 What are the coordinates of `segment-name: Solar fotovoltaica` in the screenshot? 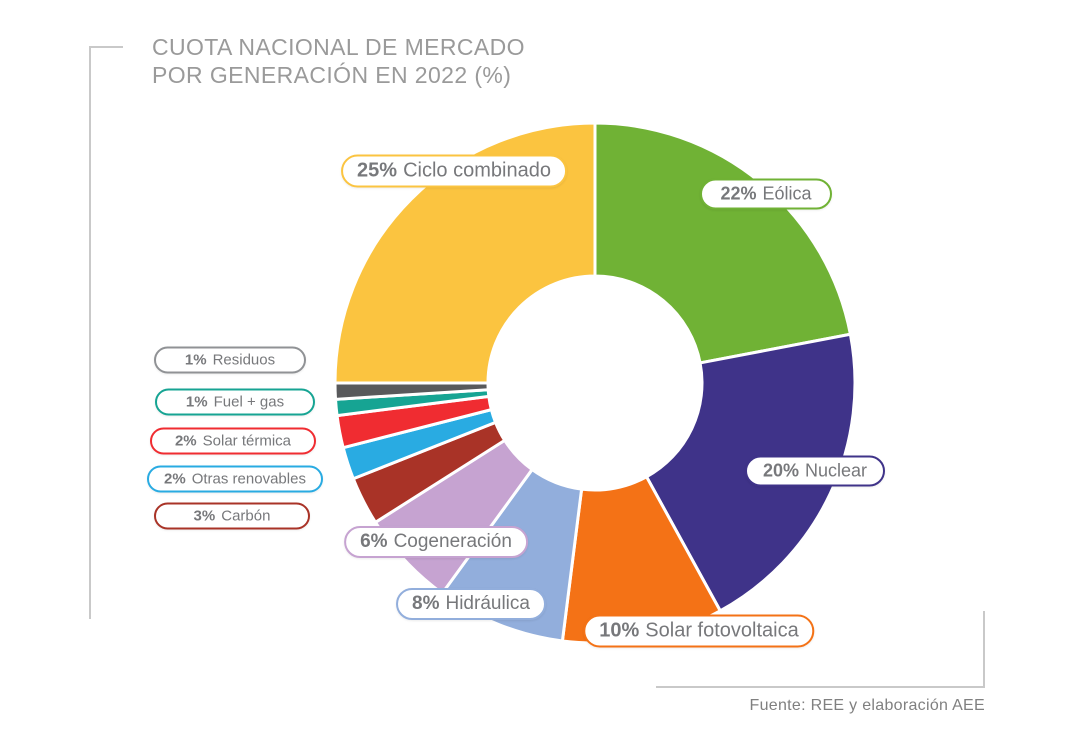 It's located at (722, 630).